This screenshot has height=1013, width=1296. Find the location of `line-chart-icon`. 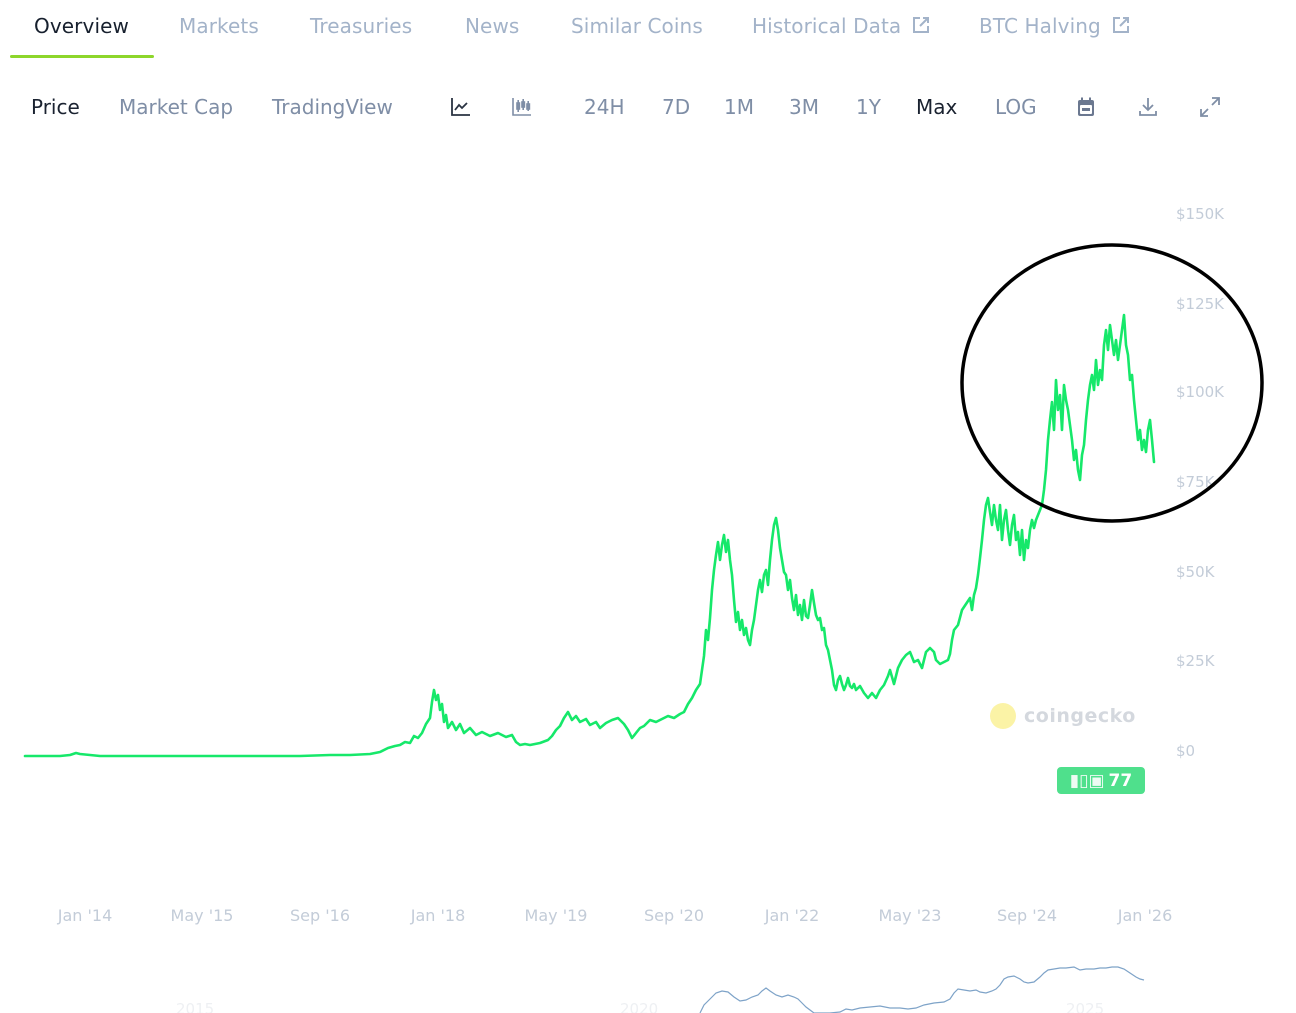

line-chart-icon is located at coordinates (461, 107).